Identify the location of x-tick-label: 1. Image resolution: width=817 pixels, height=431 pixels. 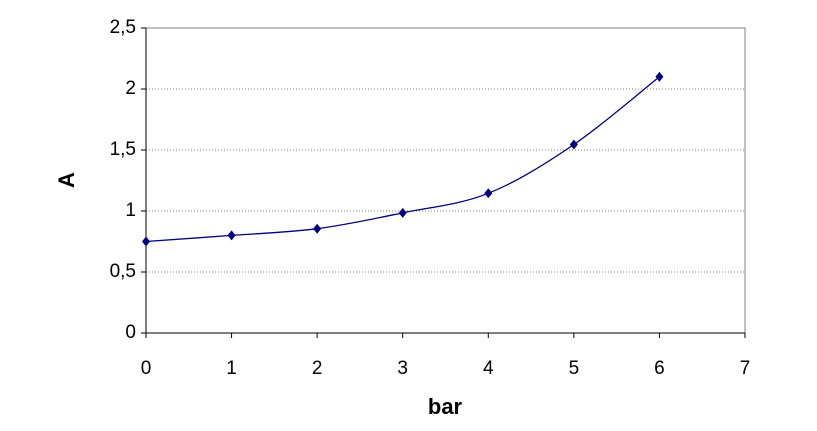
(231, 368).